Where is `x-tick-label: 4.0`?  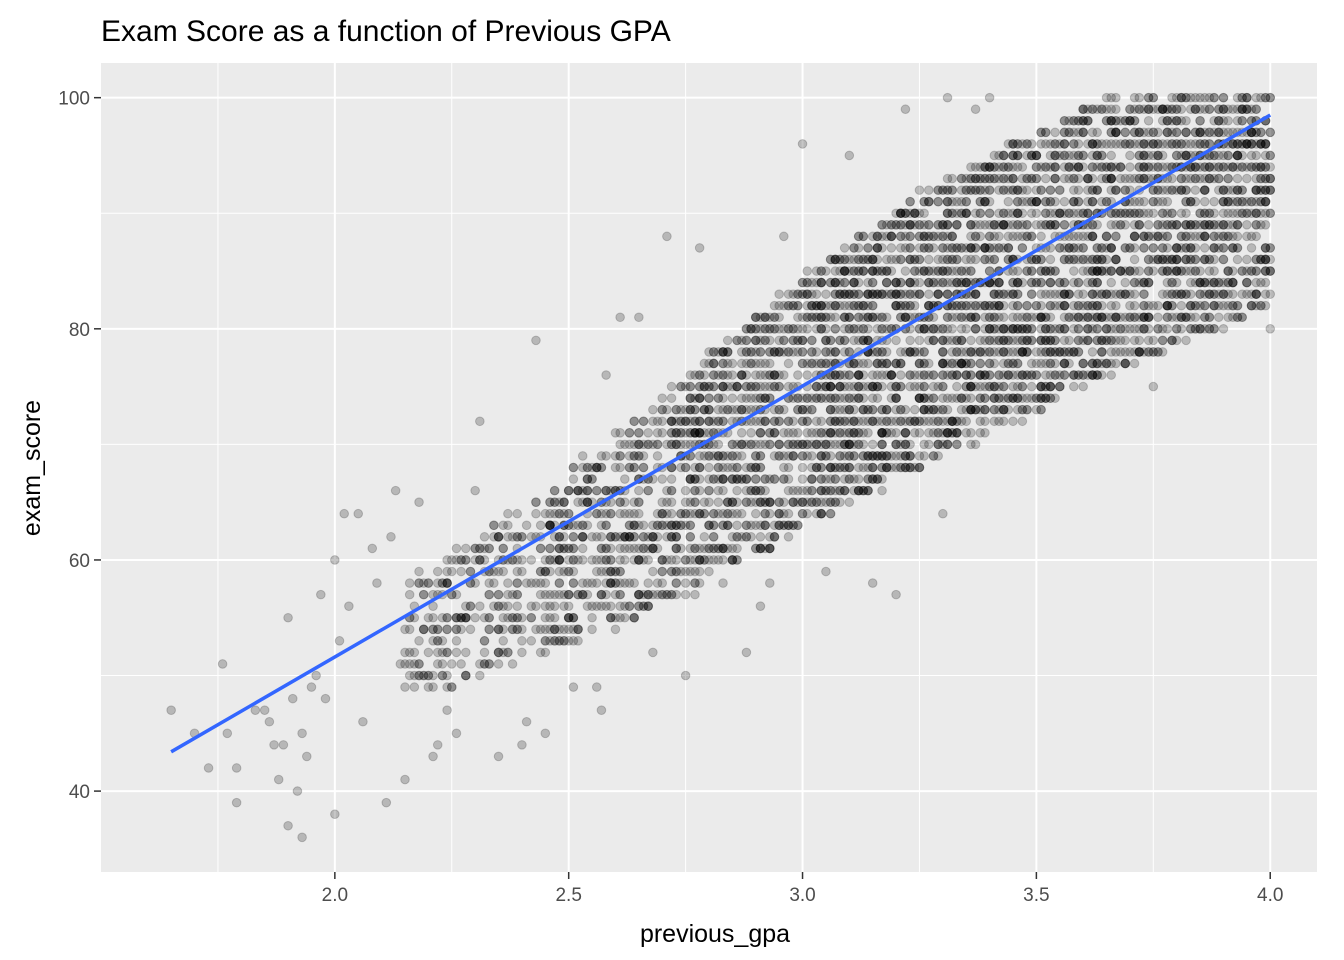 x-tick-label: 4.0 is located at coordinates (1270, 895).